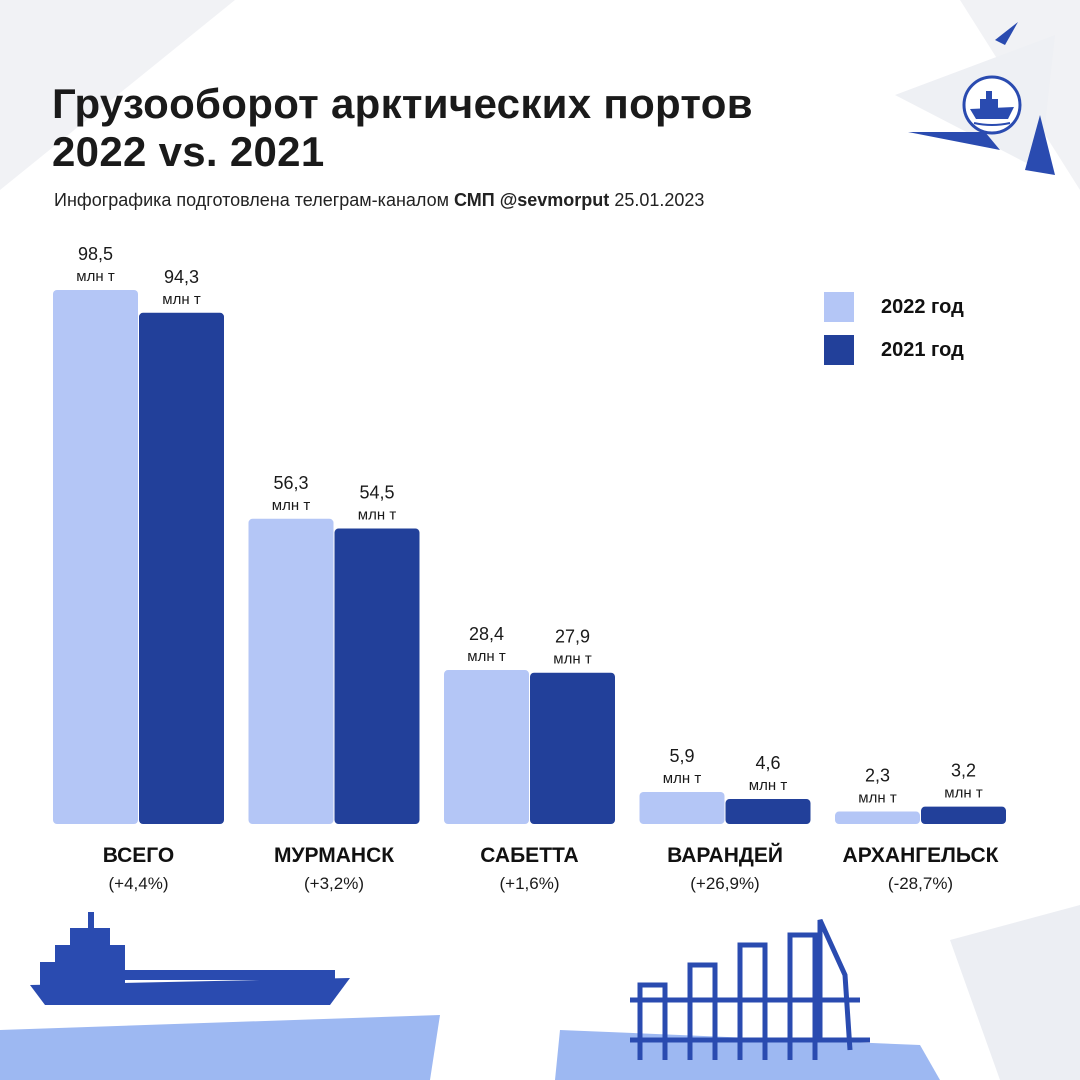 The width and height of the screenshot is (1080, 1080). I want to click on ship-silhouette, so click(190, 958).